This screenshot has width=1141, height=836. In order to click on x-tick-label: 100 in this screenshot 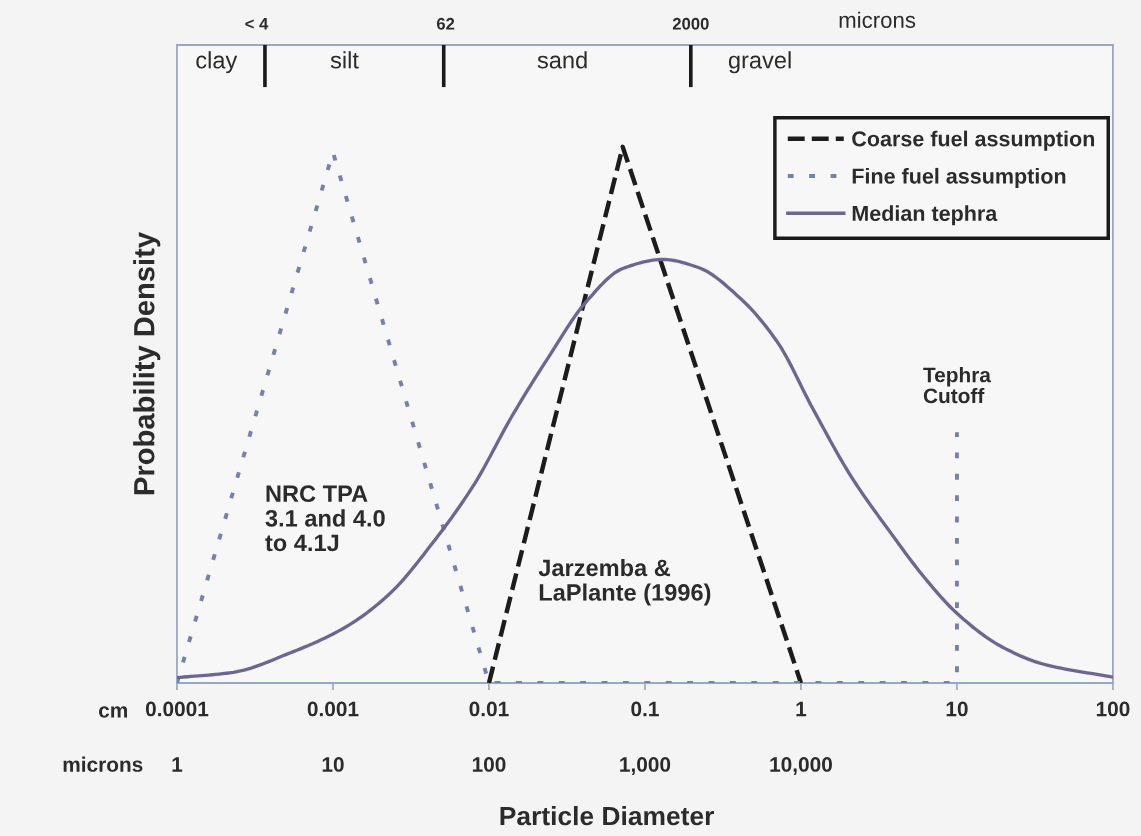, I will do `click(1113, 709)`.